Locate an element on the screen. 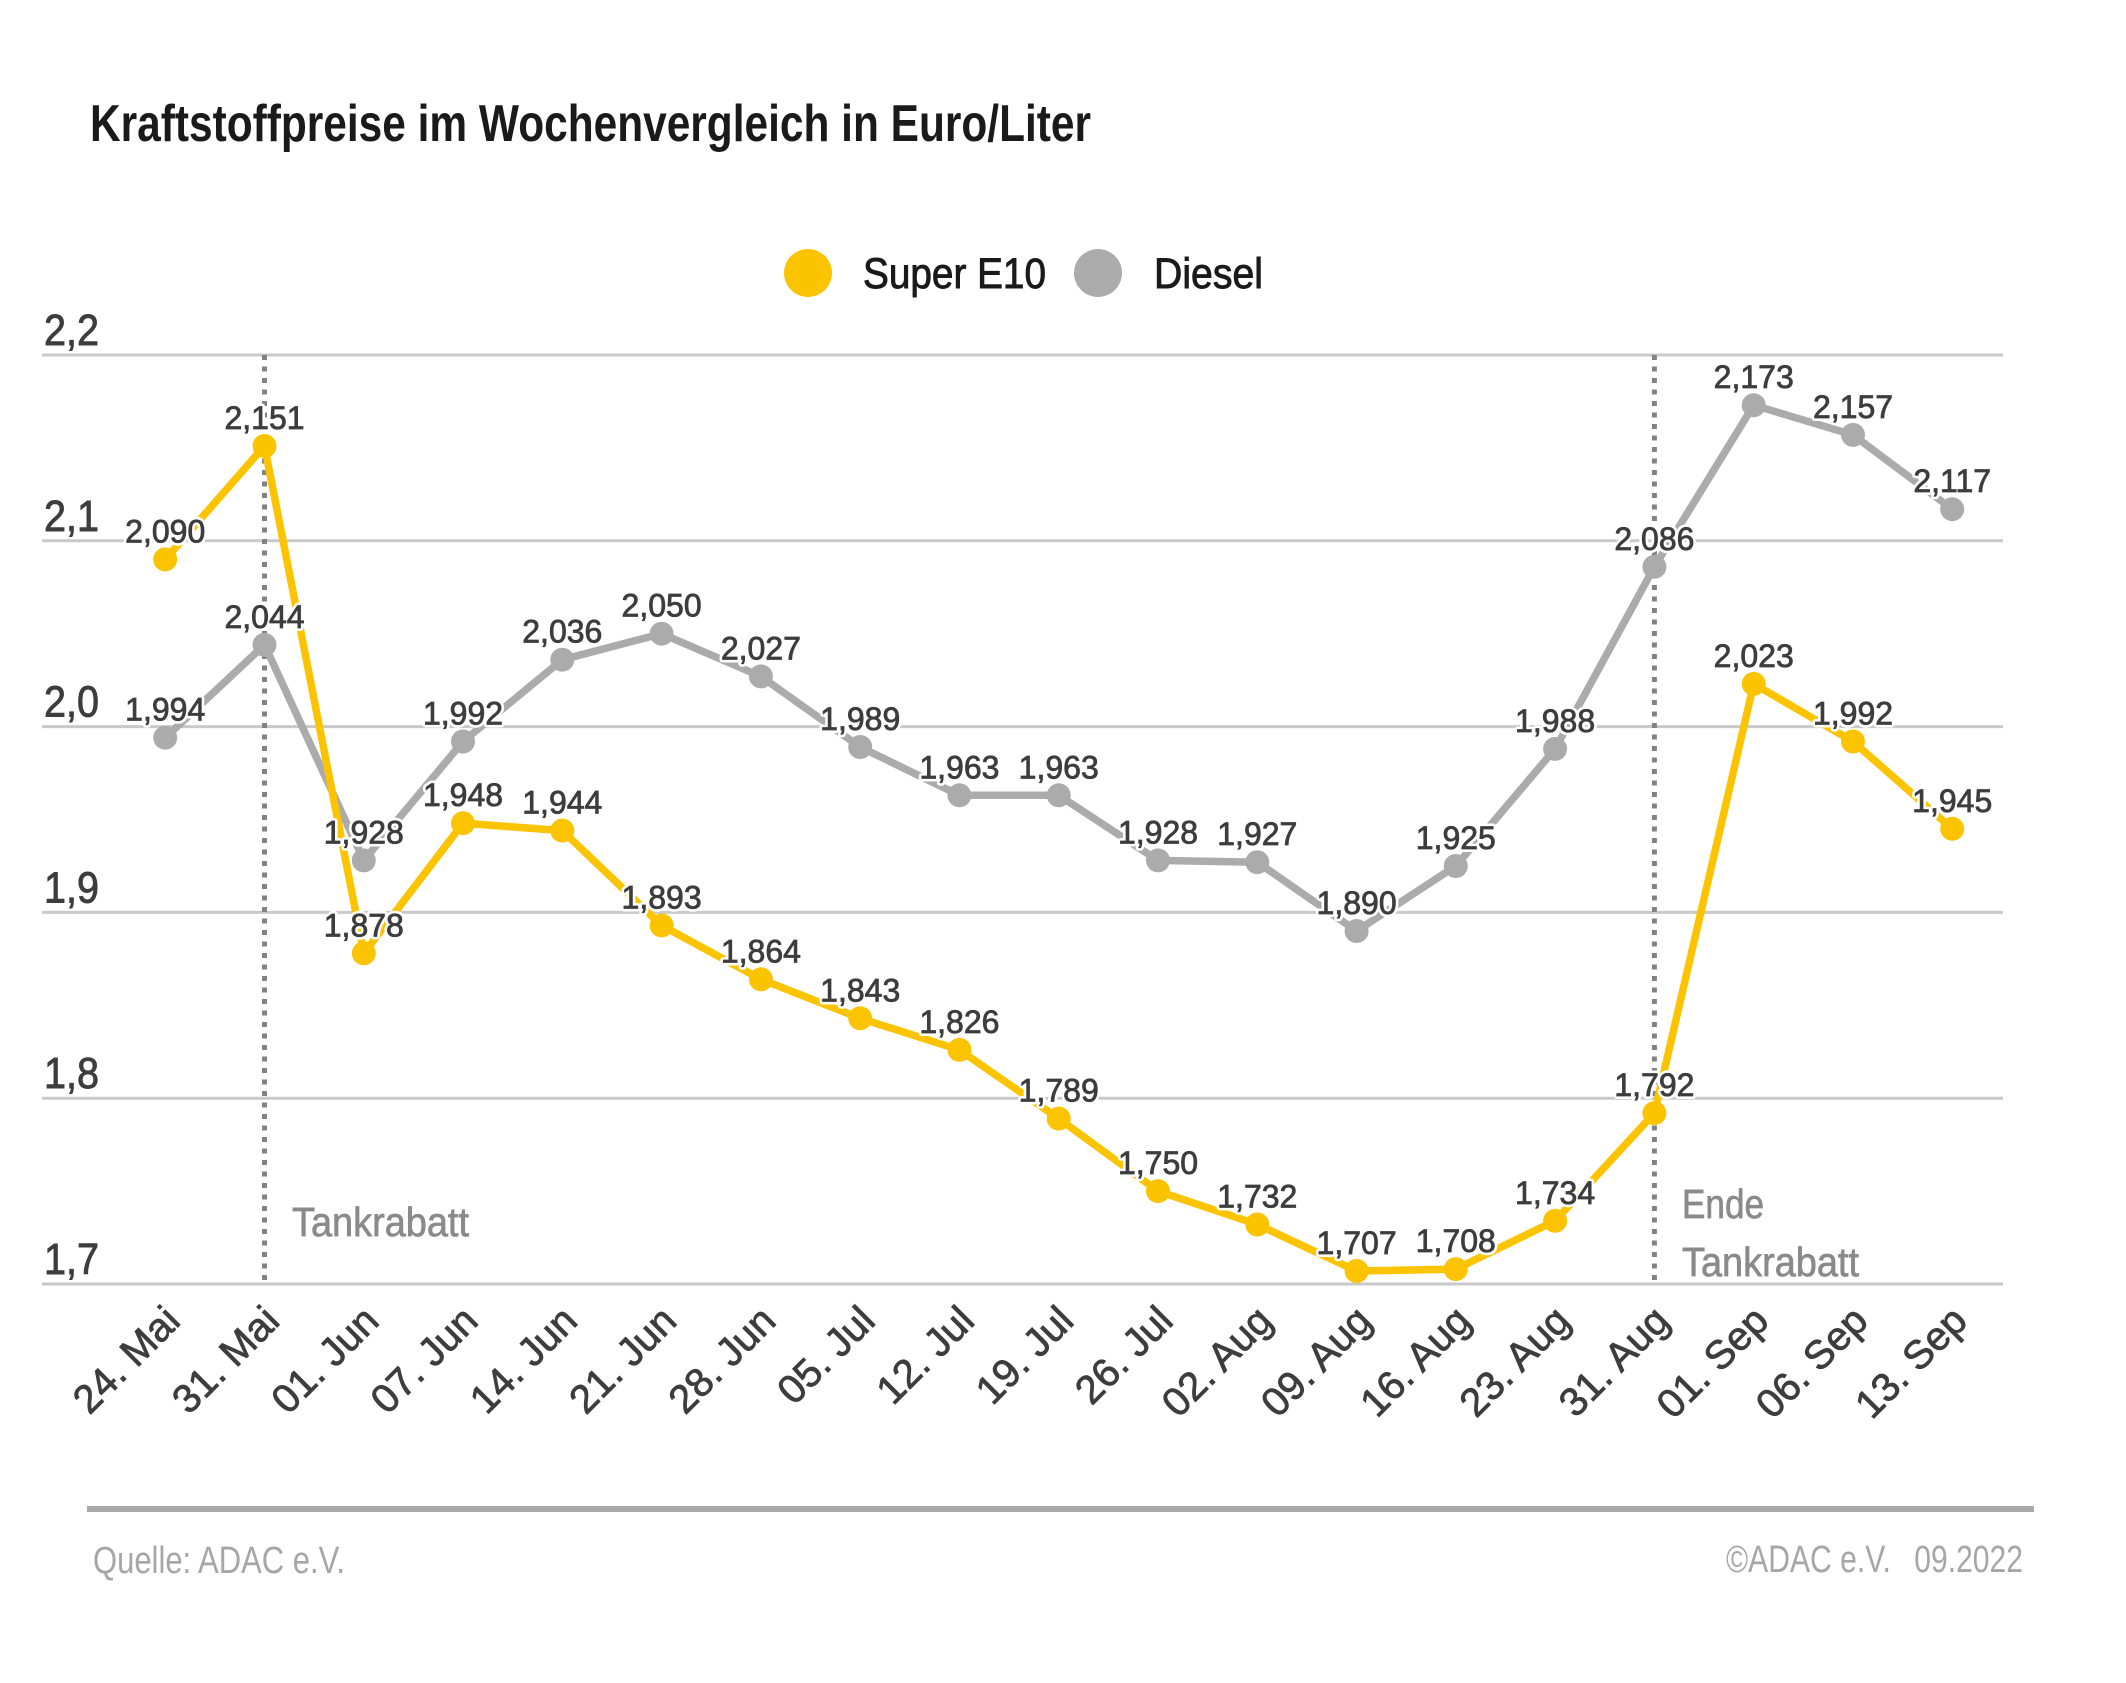  svg-text: 2,044 is located at coordinates (264, 617).